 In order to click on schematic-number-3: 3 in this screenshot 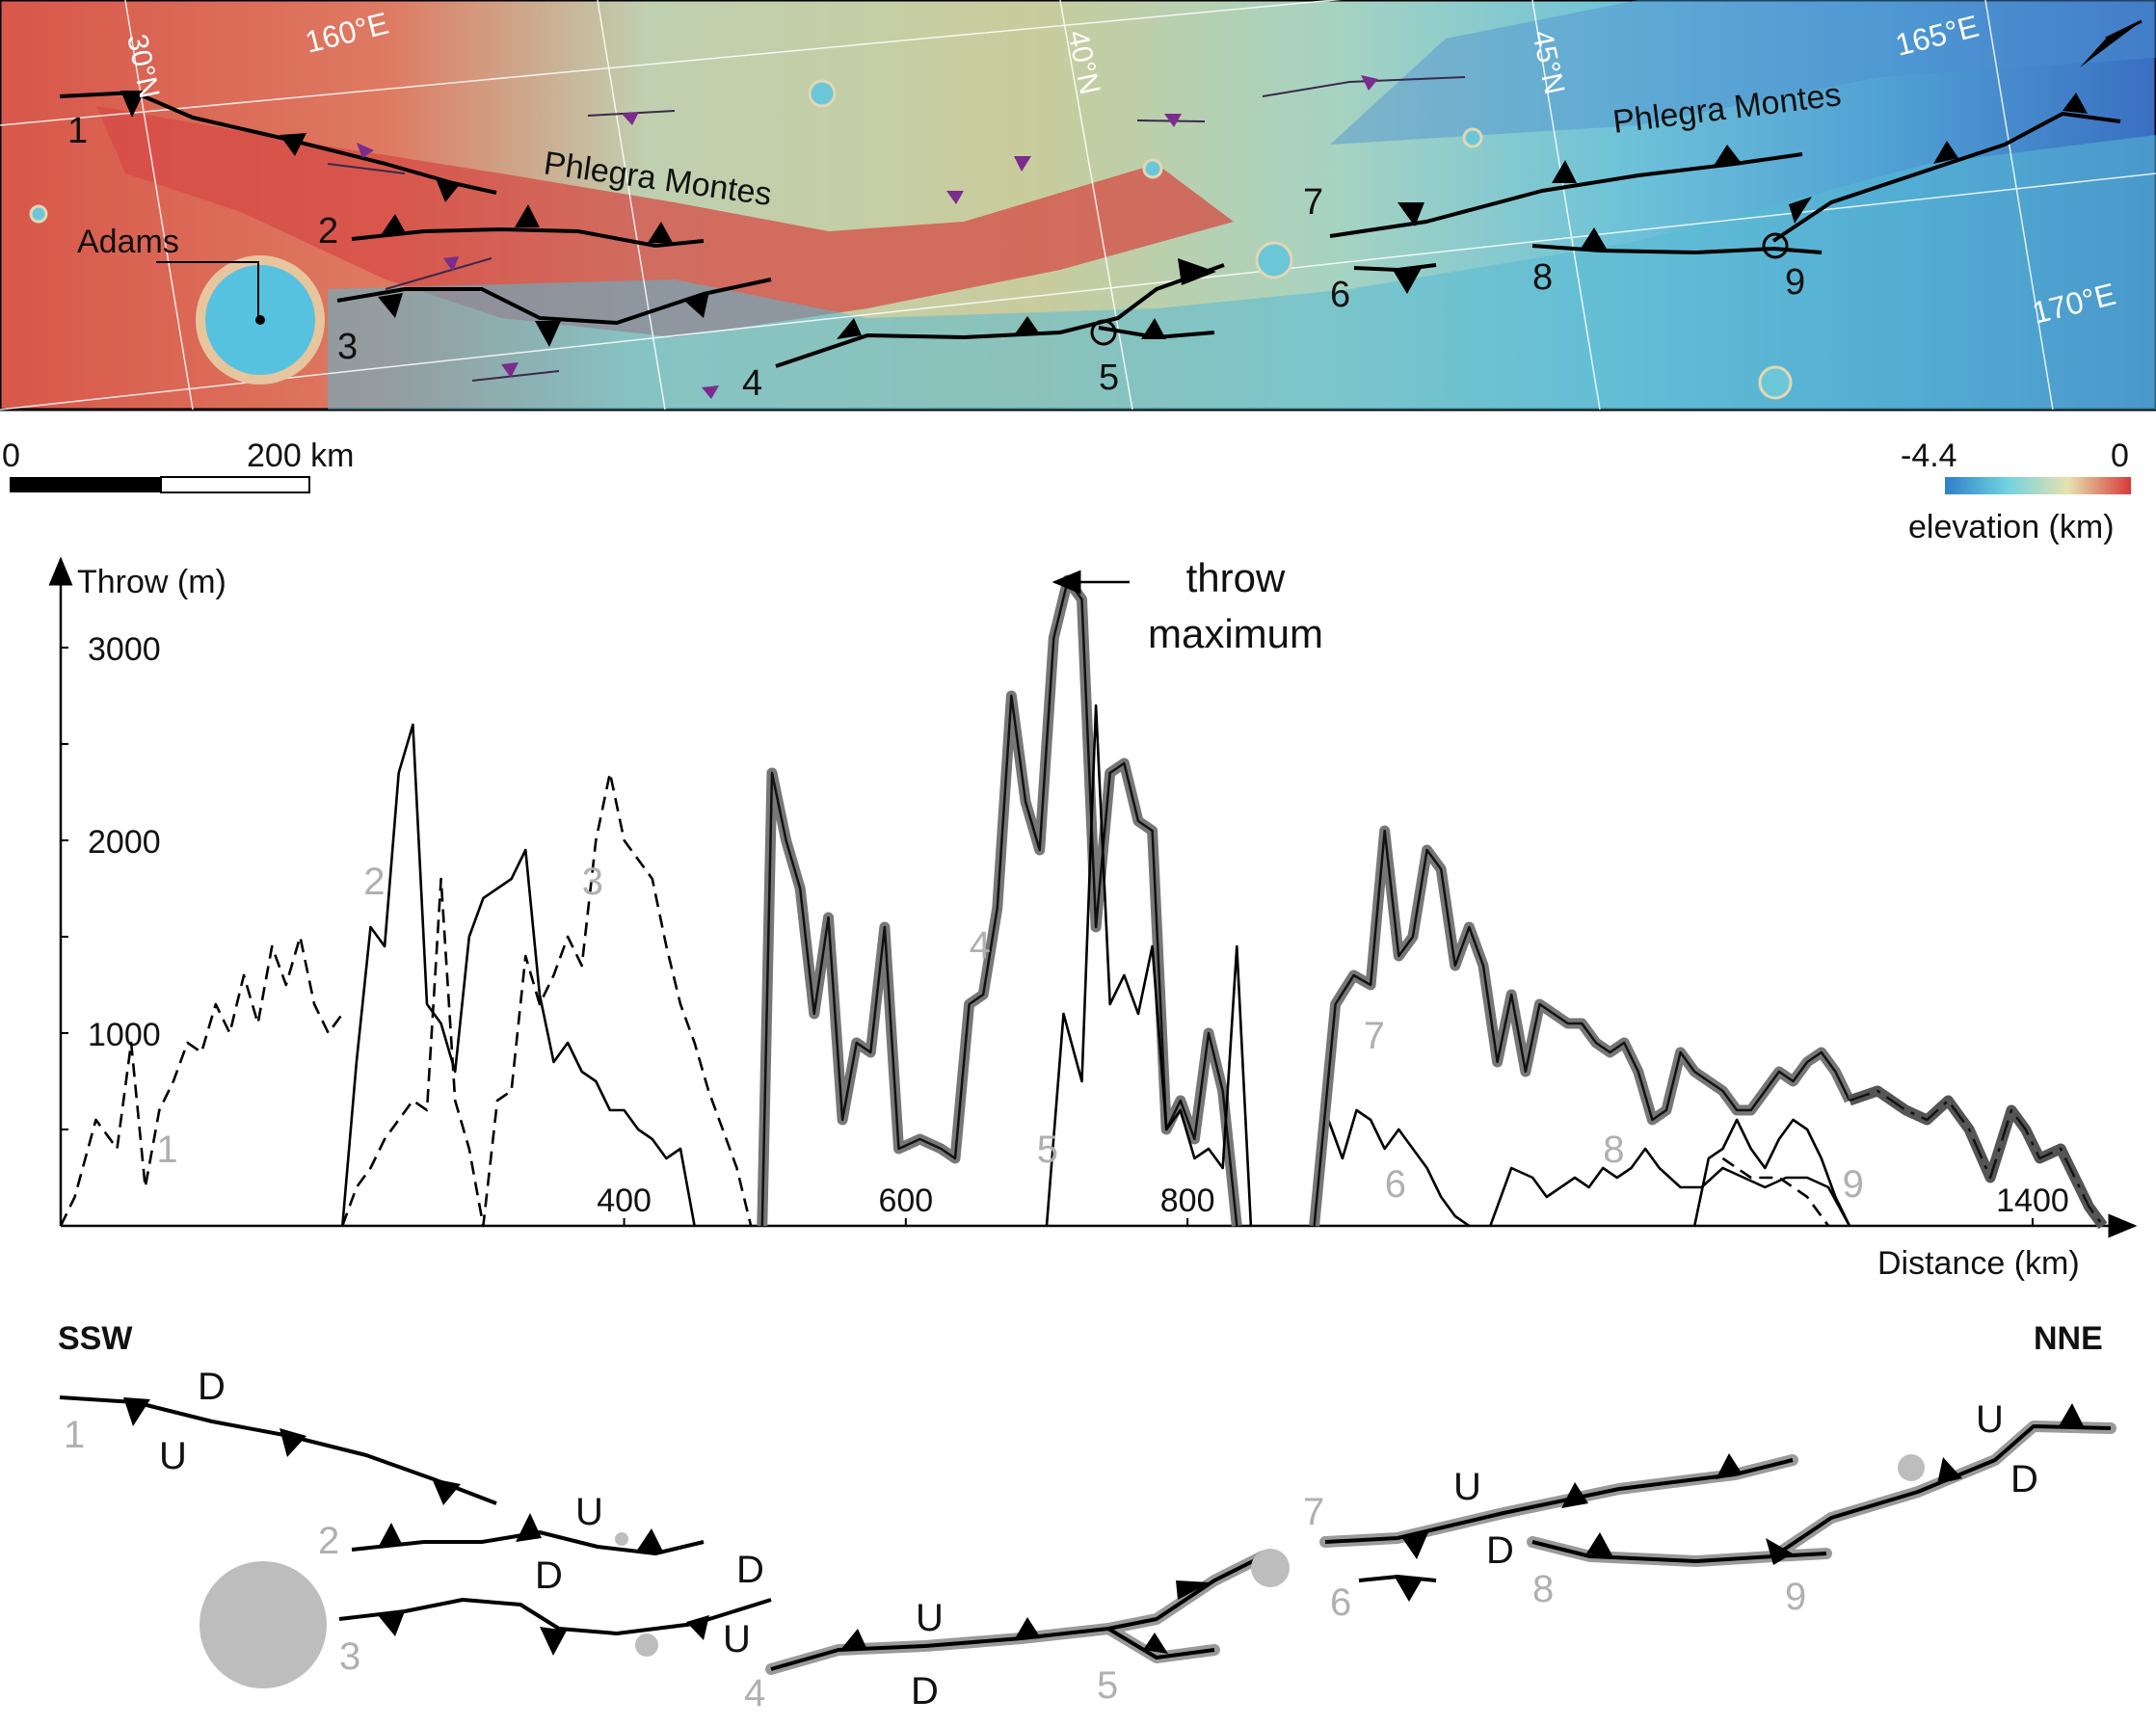, I will do `click(349, 1656)`.